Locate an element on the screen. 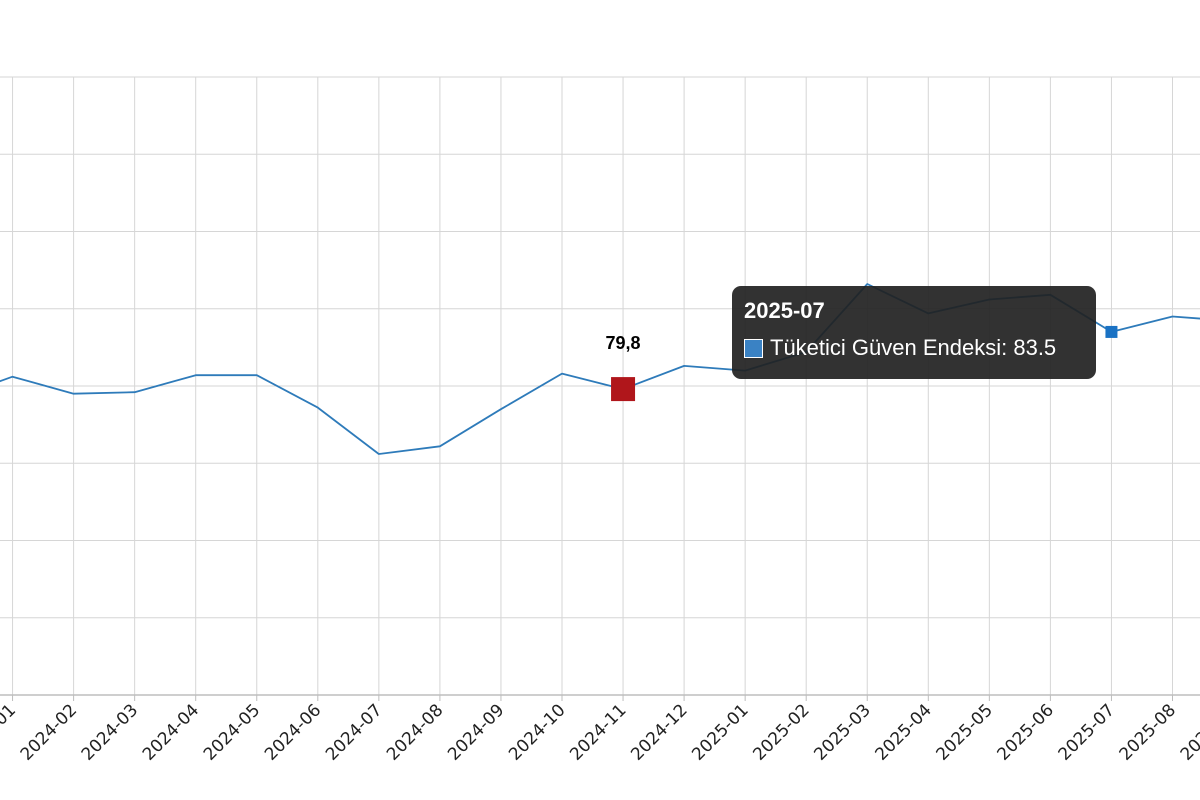  tooltip-title: 2025-07 is located at coordinates (784, 310).